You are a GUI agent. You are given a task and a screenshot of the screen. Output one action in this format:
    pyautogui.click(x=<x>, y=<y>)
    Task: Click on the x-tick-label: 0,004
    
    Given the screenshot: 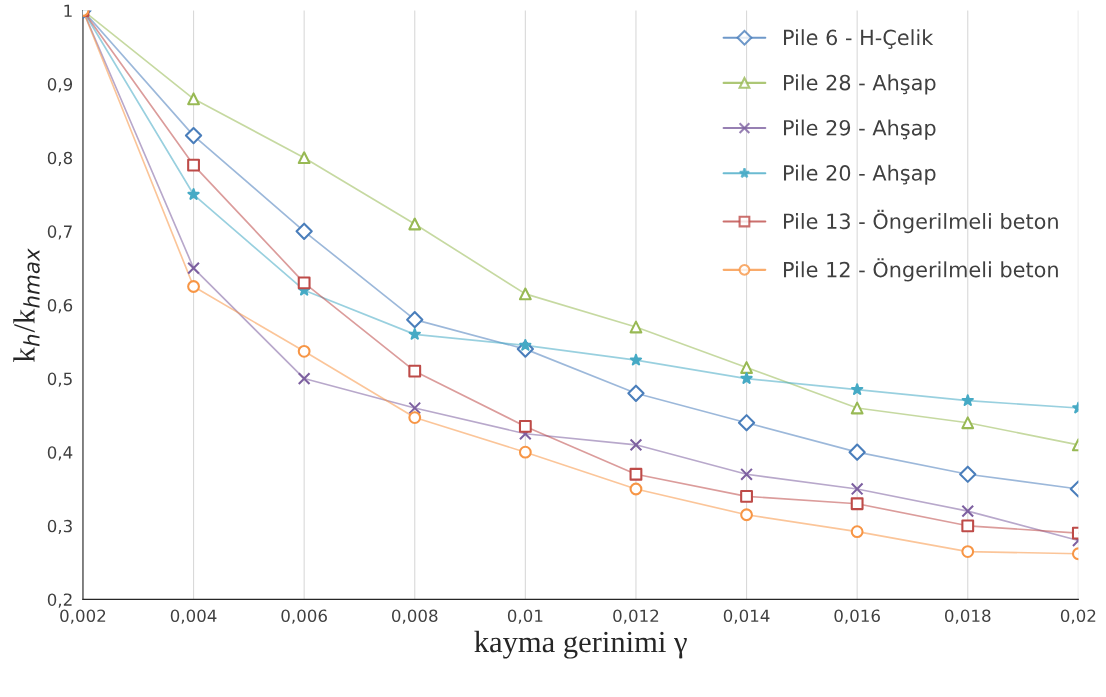 What is the action you would take?
    pyautogui.click(x=193, y=616)
    